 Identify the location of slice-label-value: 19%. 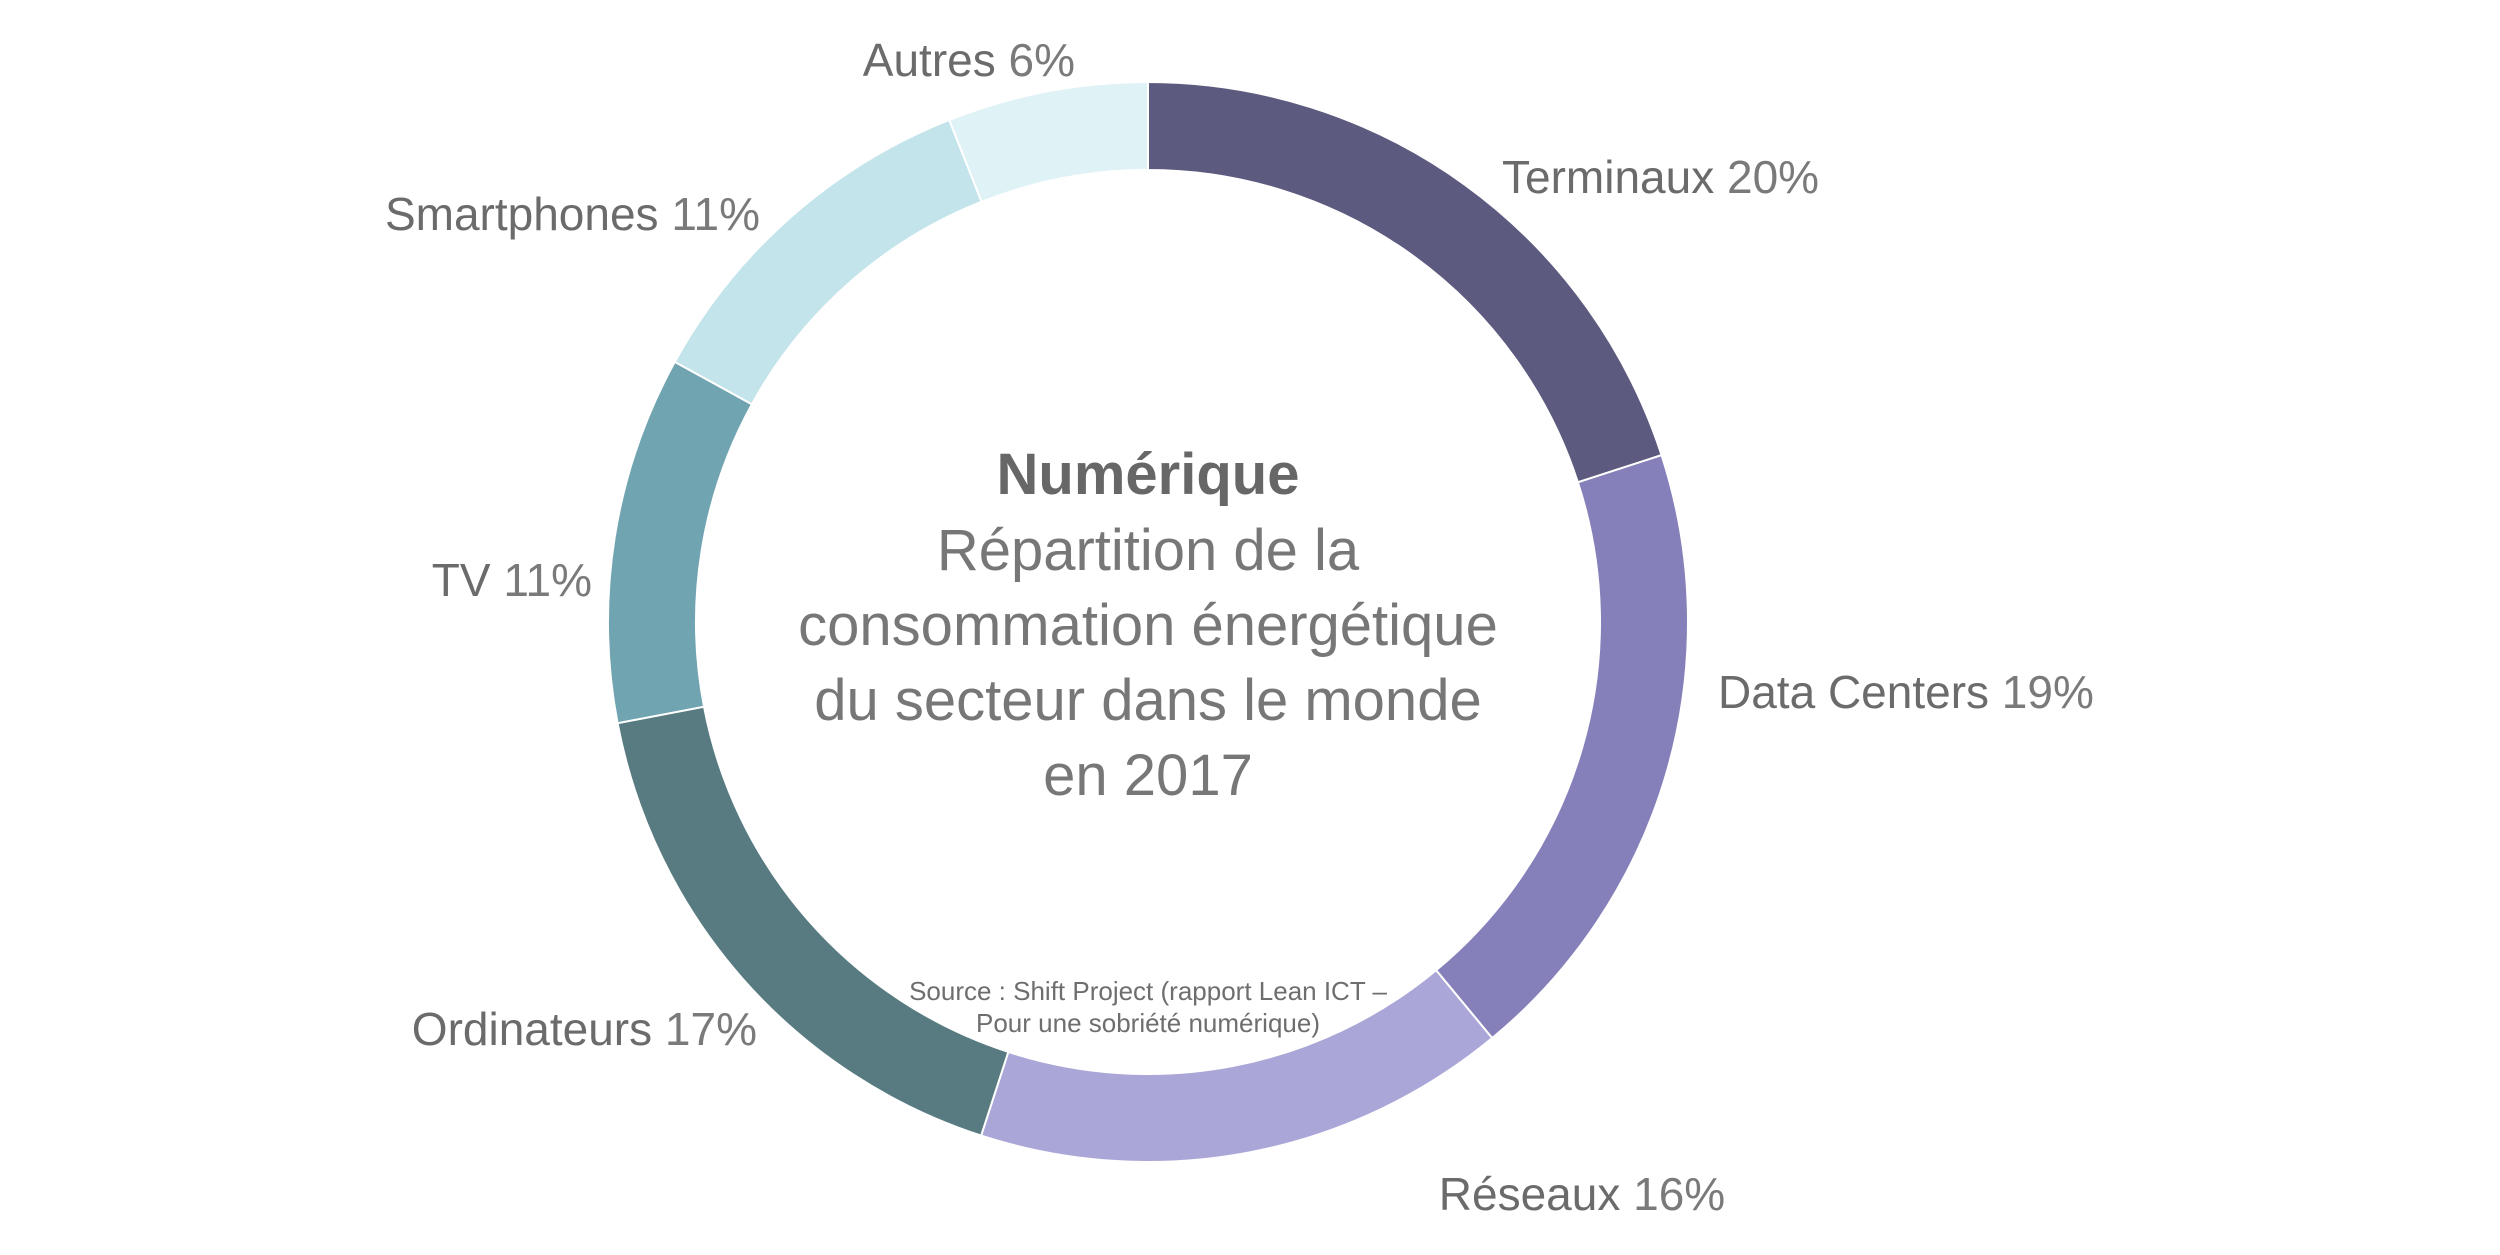
(2041, 692).